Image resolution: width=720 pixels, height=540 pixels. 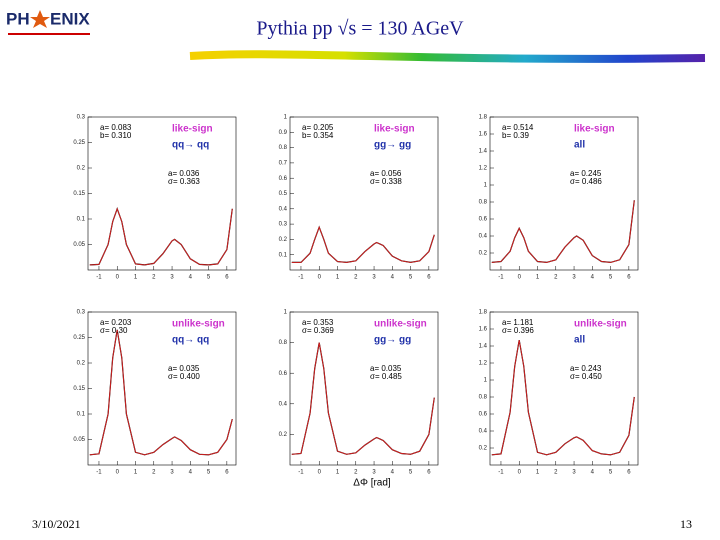 What do you see at coordinates (515, 135) in the screenshot?
I see `fit-parameter: b= 0.39` at bounding box center [515, 135].